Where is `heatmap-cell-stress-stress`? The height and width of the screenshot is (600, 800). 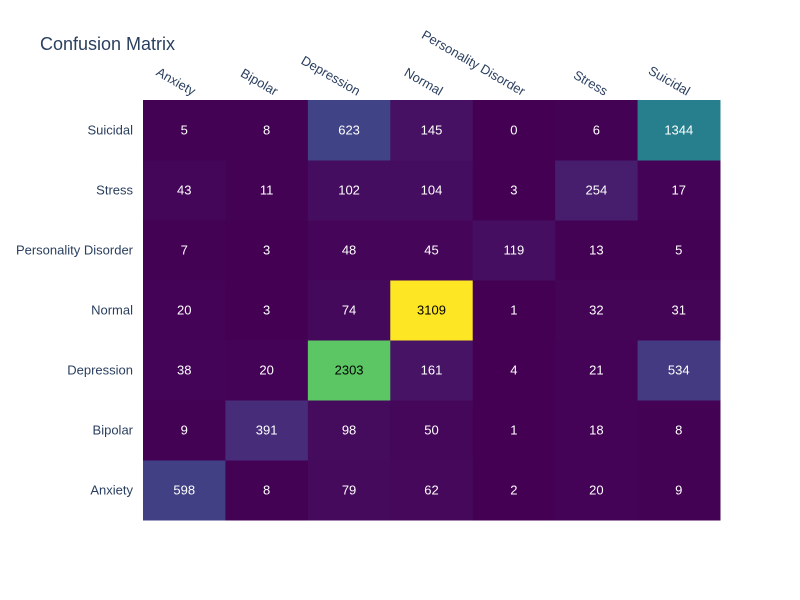 heatmap-cell-stress-stress is located at coordinates (597, 190).